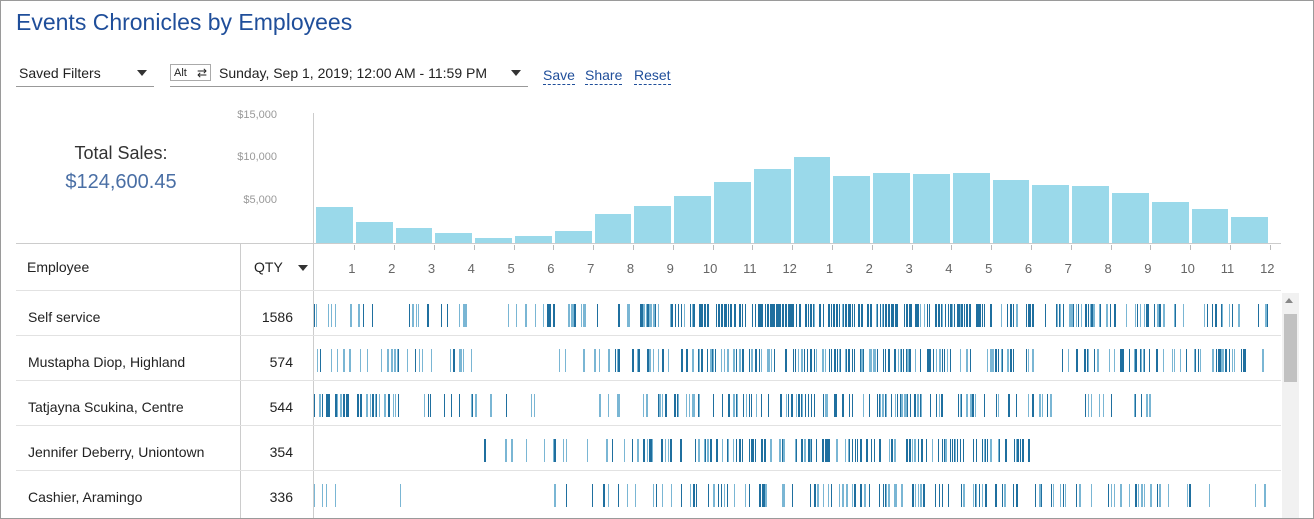 The width and height of the screenshot is (1314, 519). Describe the element at coordinates (1289, 300) in the screenshot. I see `scroll-up-icon` at that location.